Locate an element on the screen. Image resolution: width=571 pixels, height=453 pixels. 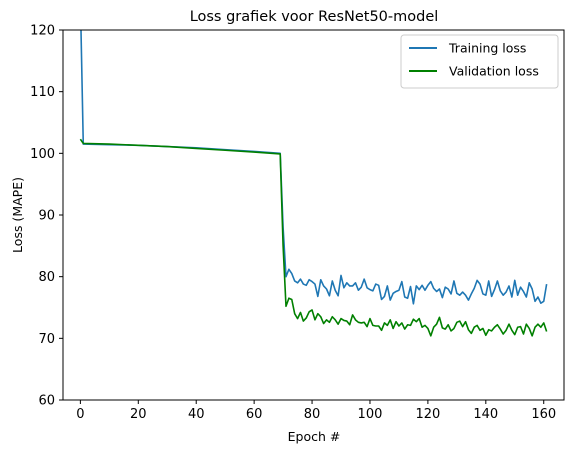
x-tick-label: 80 is located at coordinates (312, 414).